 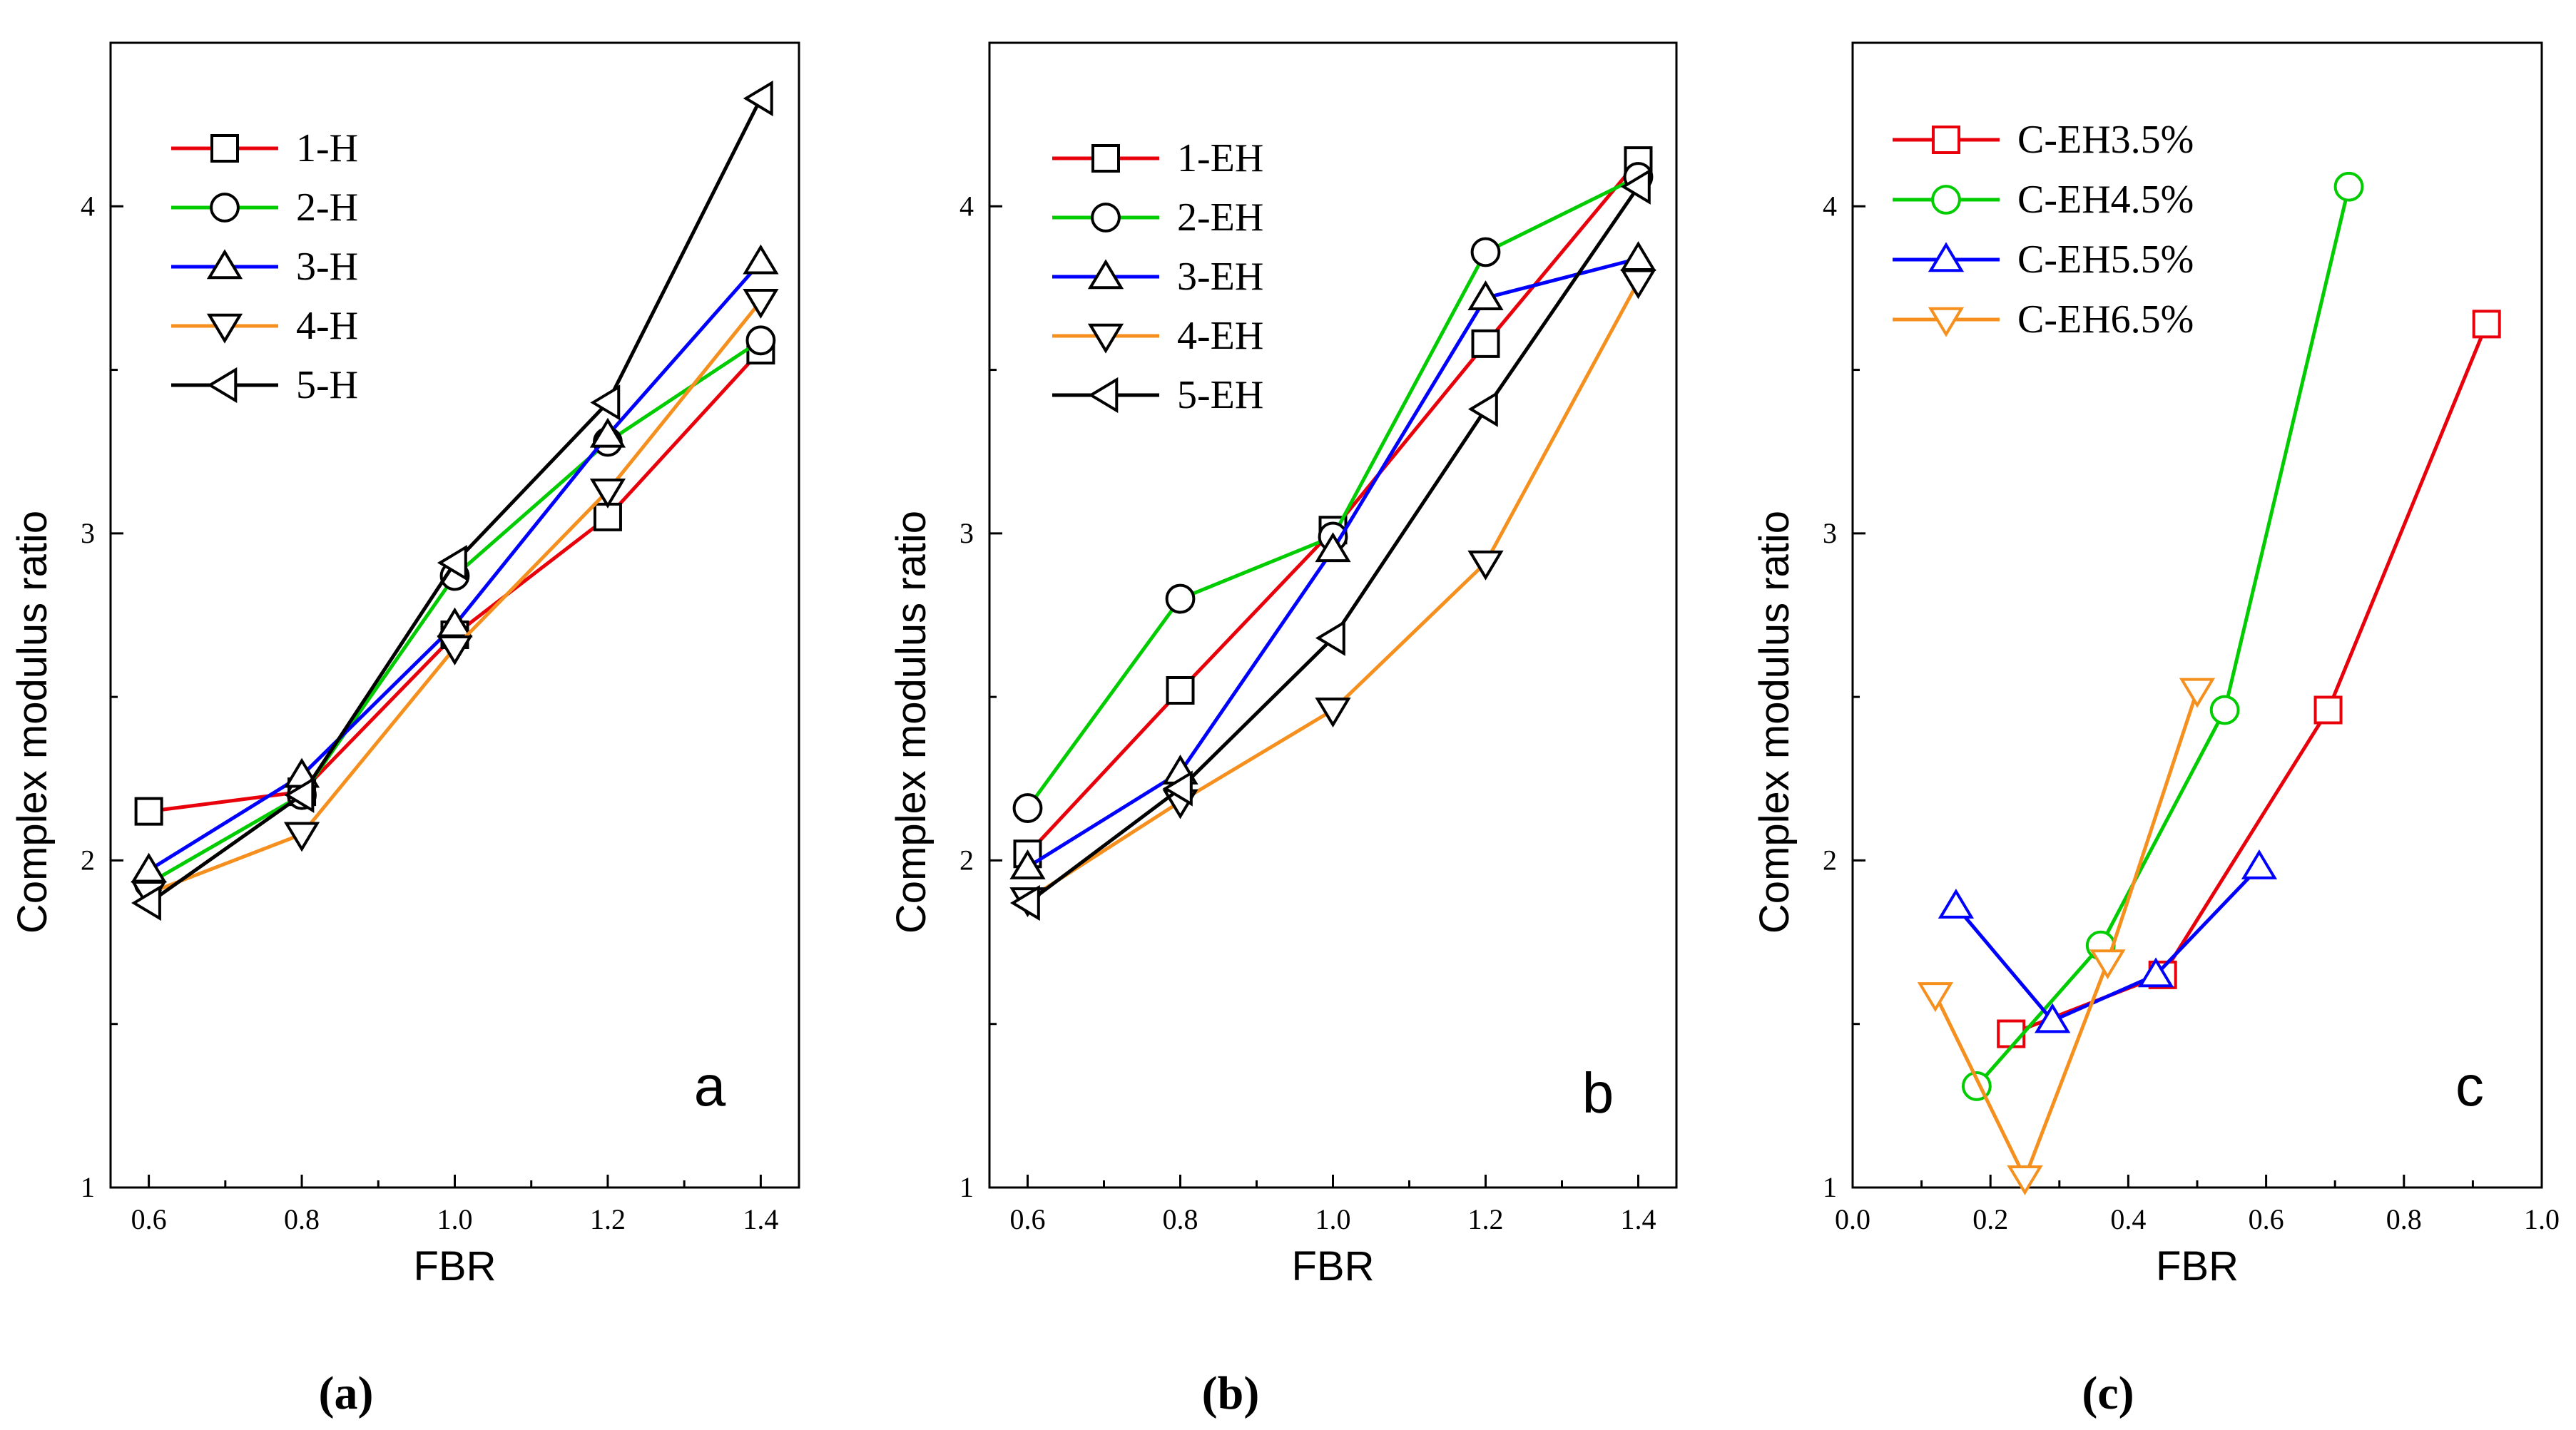 What do you see at coordinates (88, 860) in the screenshot?
I see `y-tick-label: 2` at bounding box center [88, 860].